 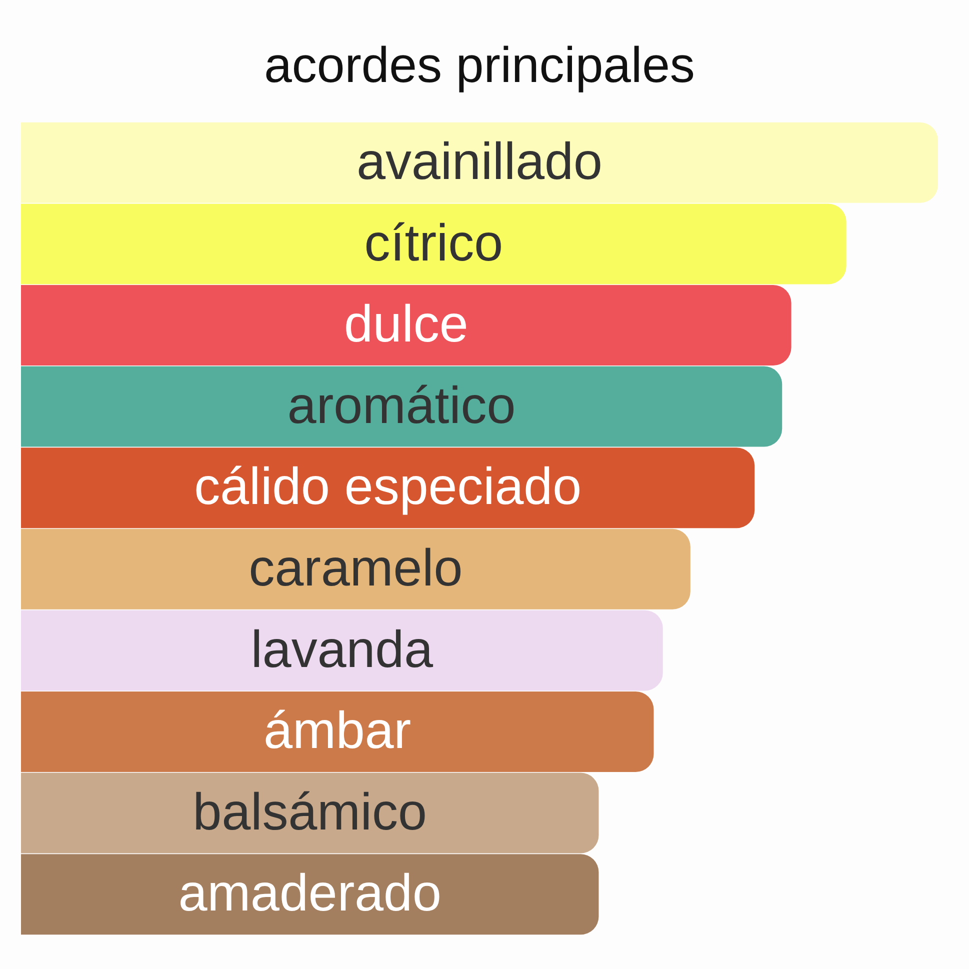 I want to click on y-tick-label: cálido especiado, so click(x=388, y=487).